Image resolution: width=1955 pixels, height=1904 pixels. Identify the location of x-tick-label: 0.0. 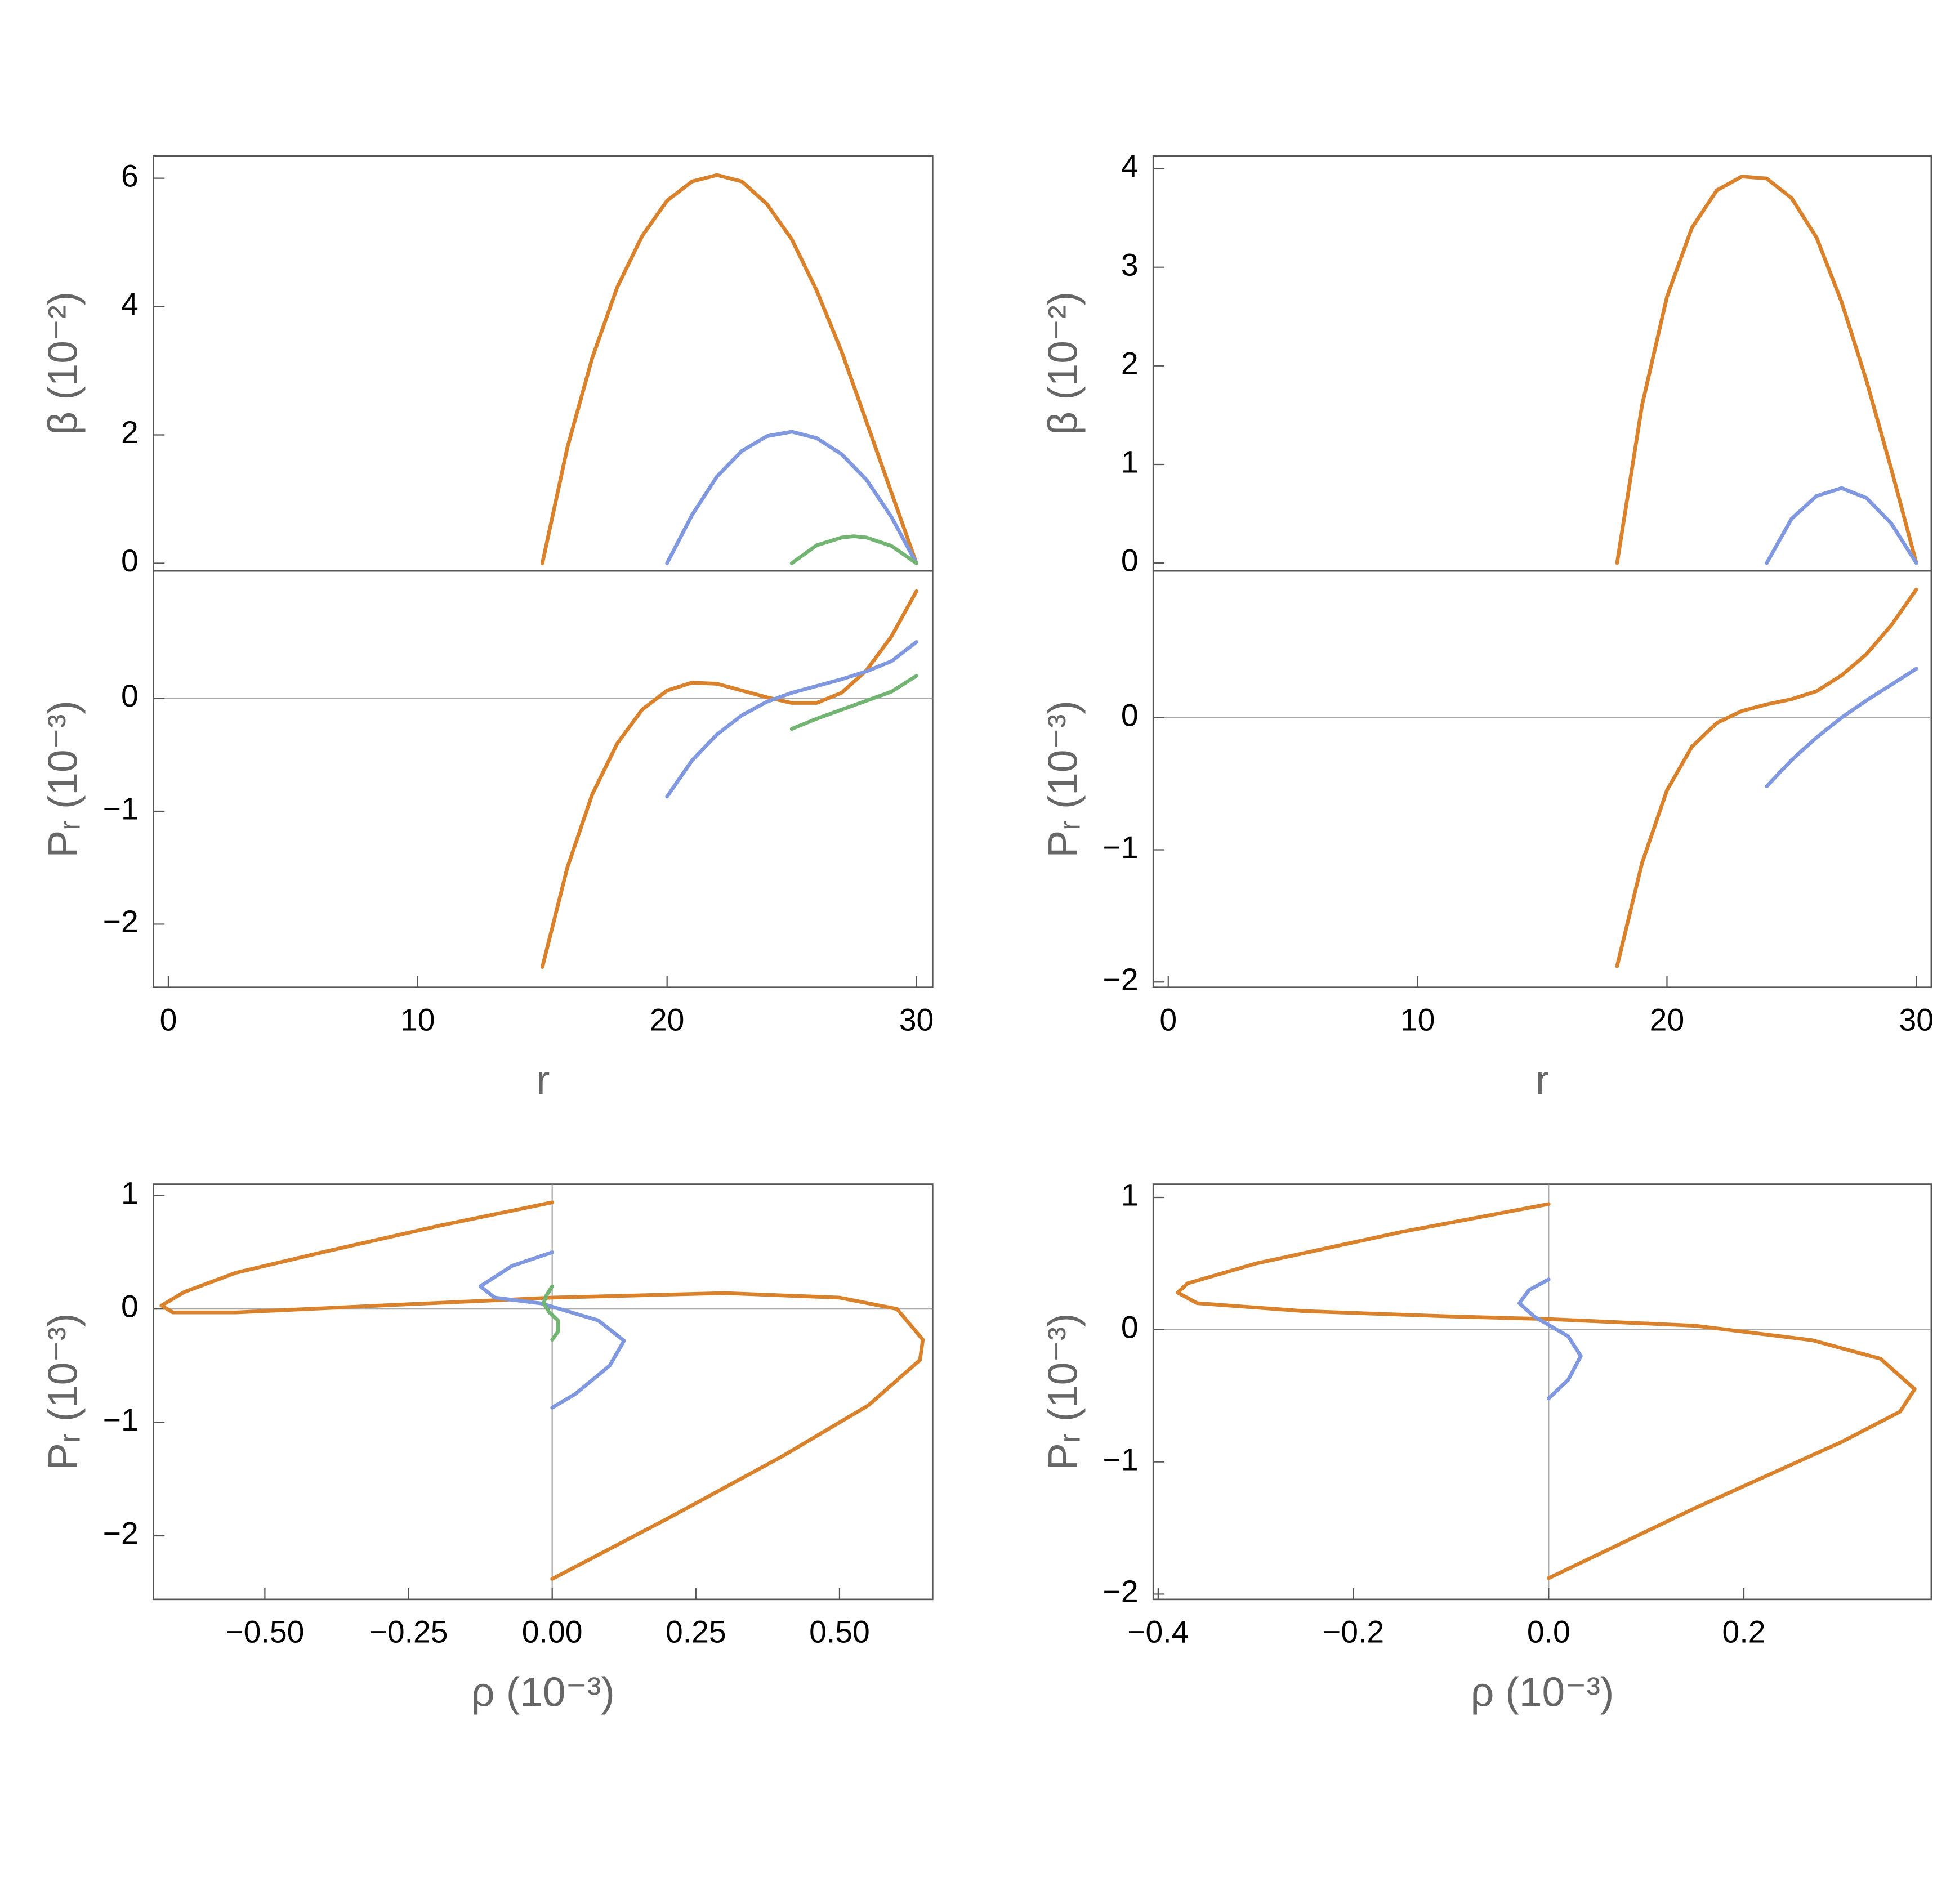
(1548, 1631).